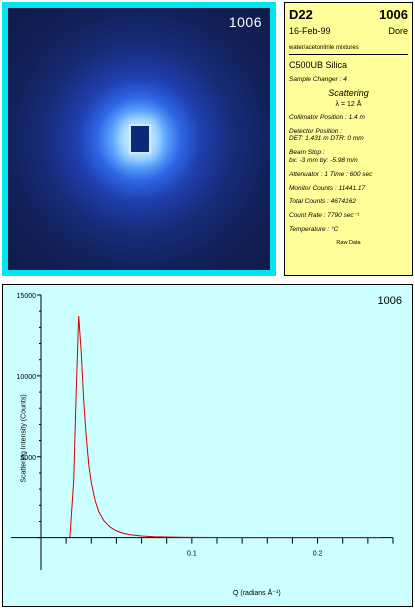 The height and width of the screenshot is (609, 415). I want to click on detector-position-title: Detector Position :, so click(316, 131).